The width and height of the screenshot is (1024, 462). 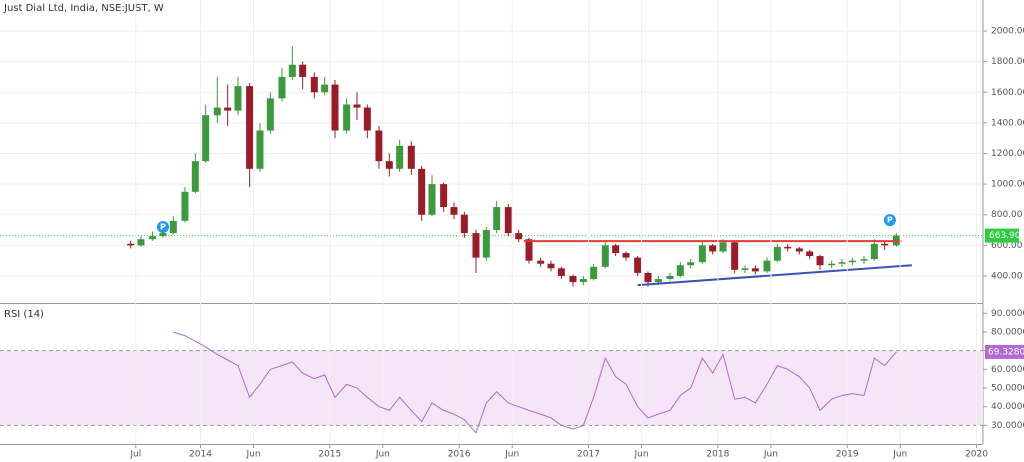 What do you see at coordinates (200, 455) in the screenshot?
I see `x-tick-label: 2014` at bounding box center [200, 455].